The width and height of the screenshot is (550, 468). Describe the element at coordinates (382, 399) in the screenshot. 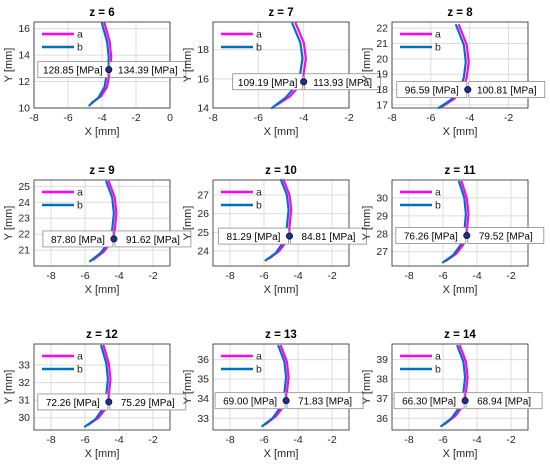

I see `y-tick-label: 37` at that location.